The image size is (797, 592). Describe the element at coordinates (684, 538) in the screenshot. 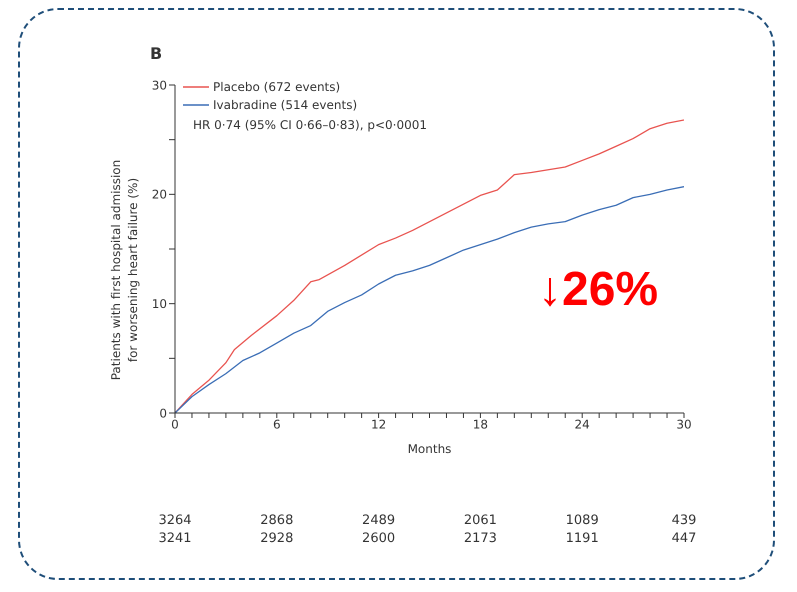

I see `text: 447` at that location.